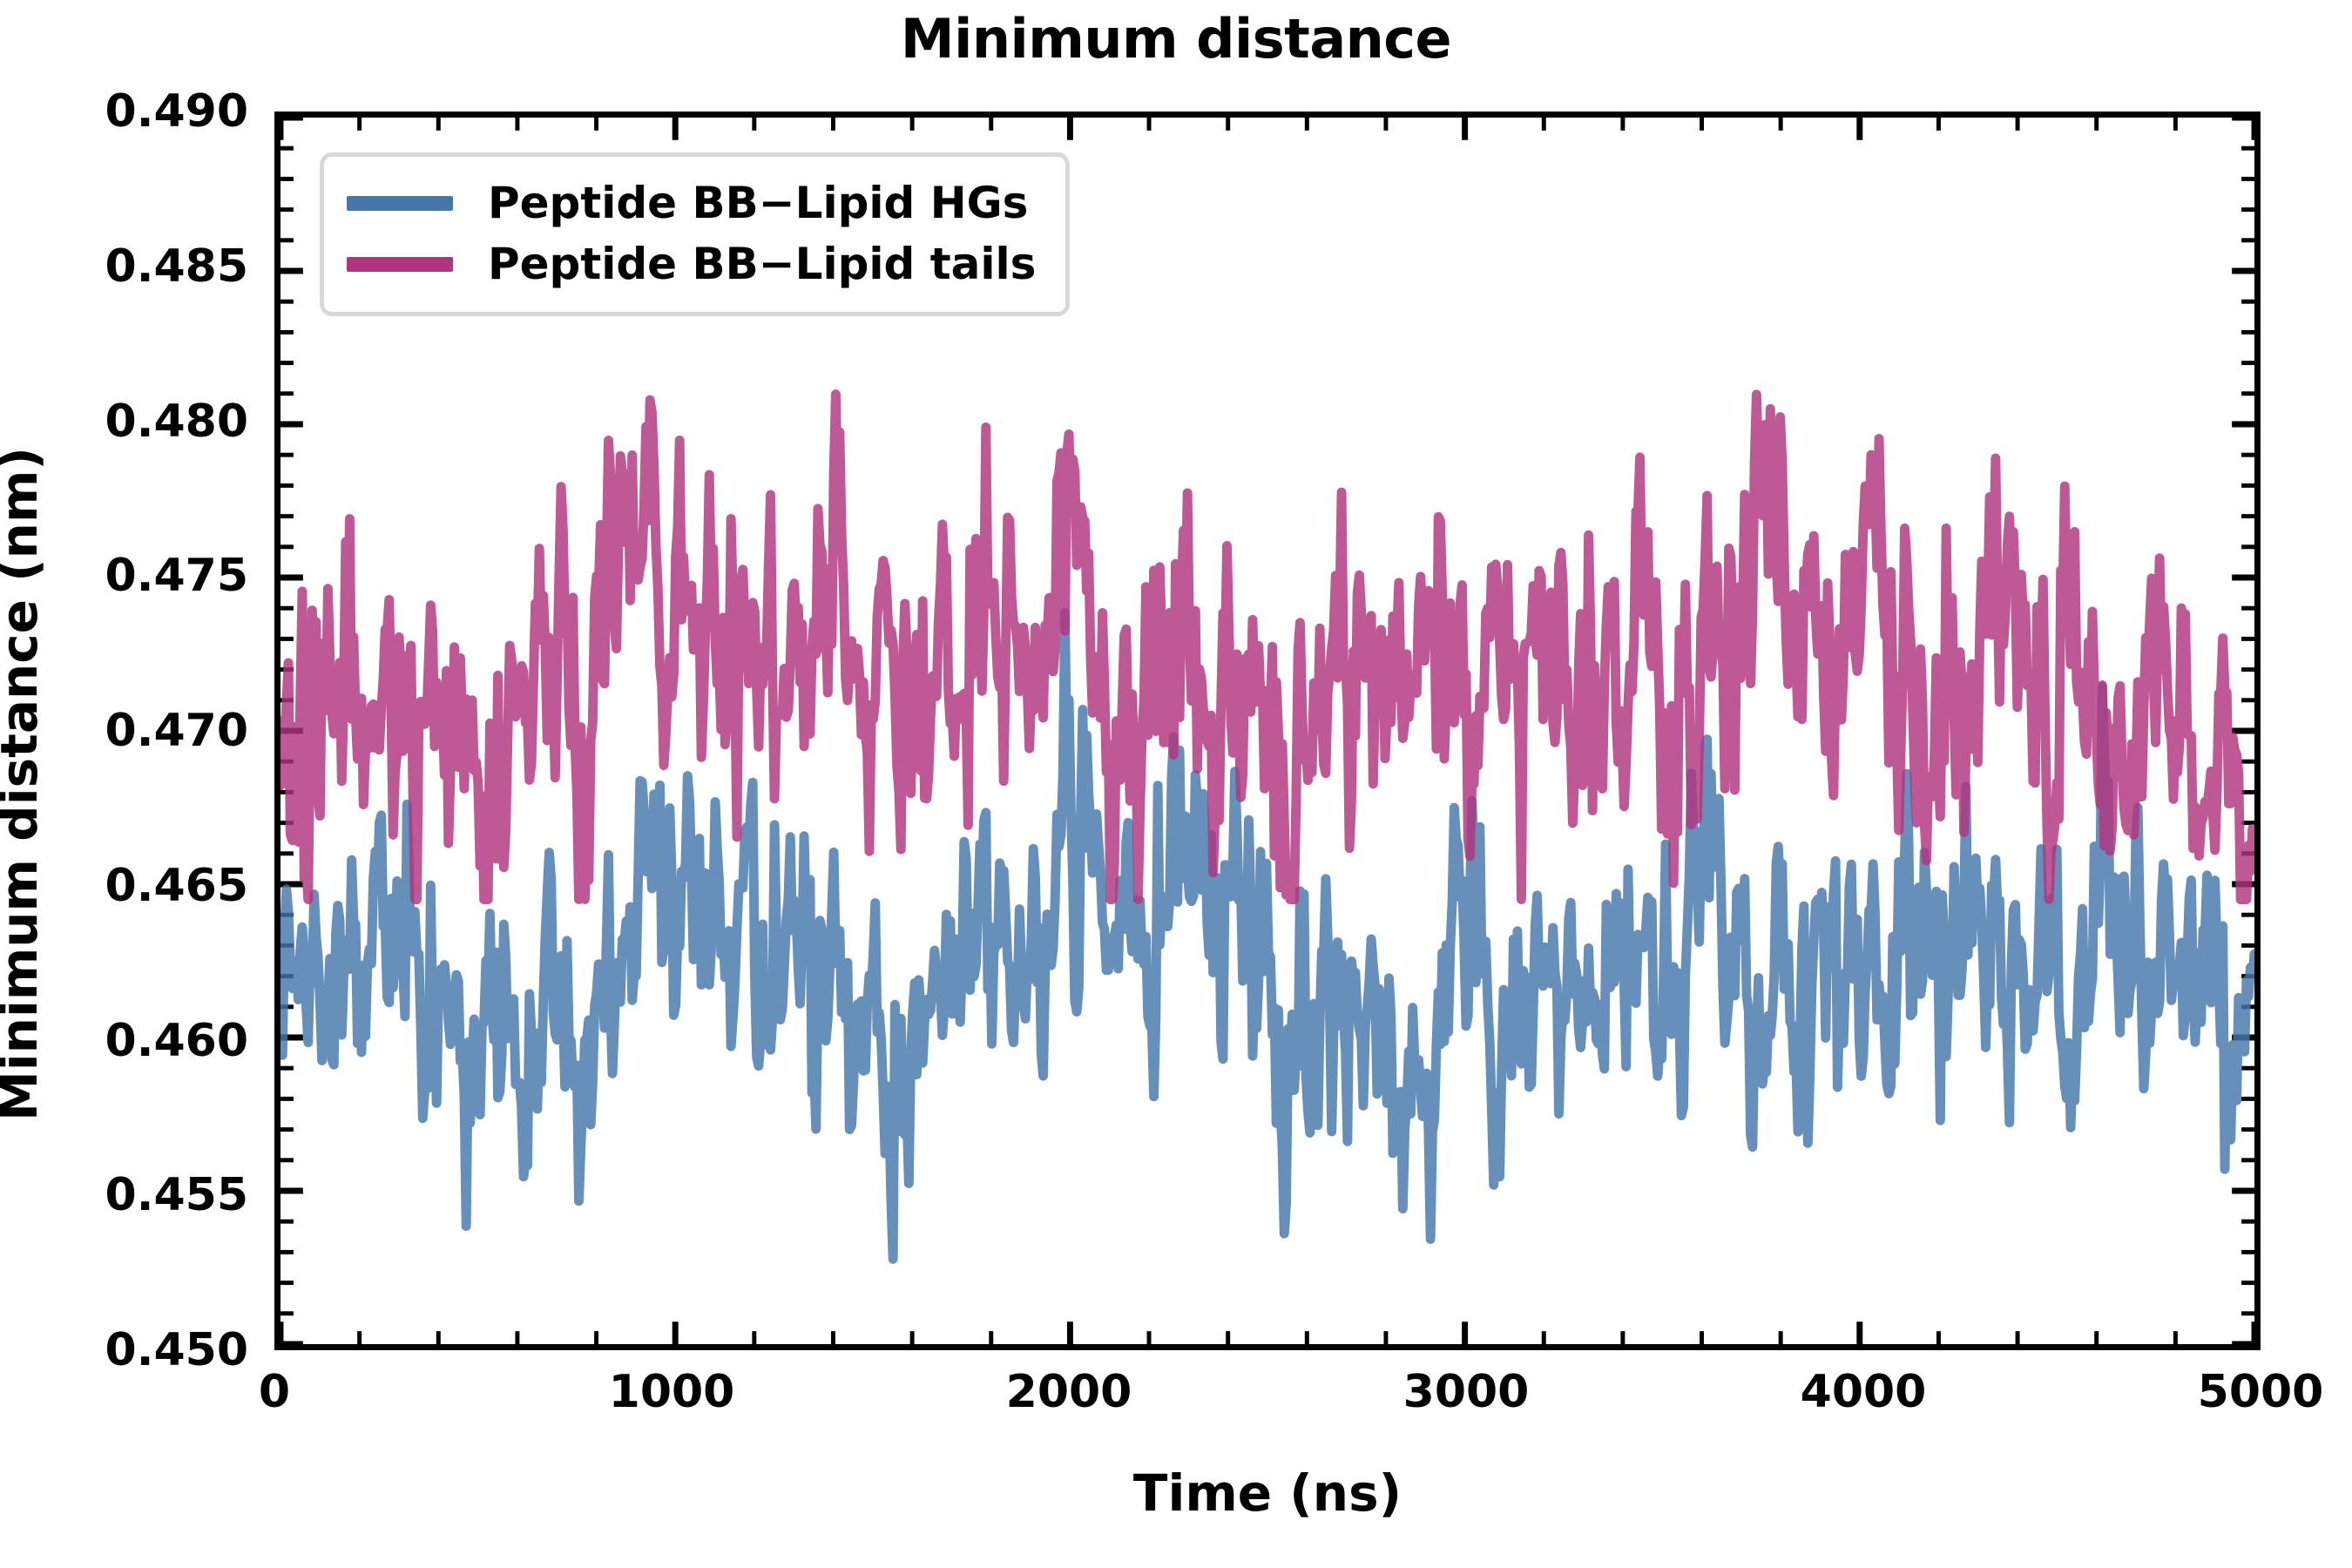 The height and width of the screenshot is (1568, 2352). I want to click on legend-label-tails: Peptide BB−Lipid tails, so click(762, 264).